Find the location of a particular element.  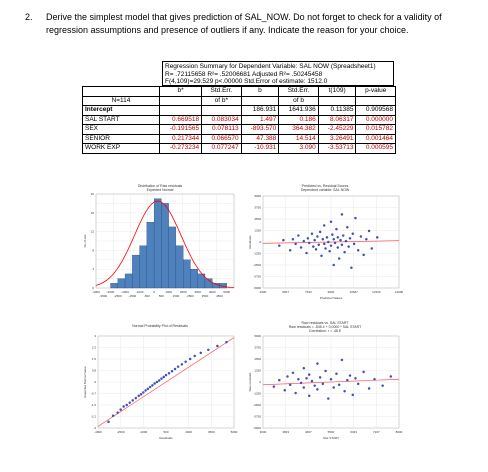

hist-title: Distribution of Raw residuals is located at coordinates (160, 186).